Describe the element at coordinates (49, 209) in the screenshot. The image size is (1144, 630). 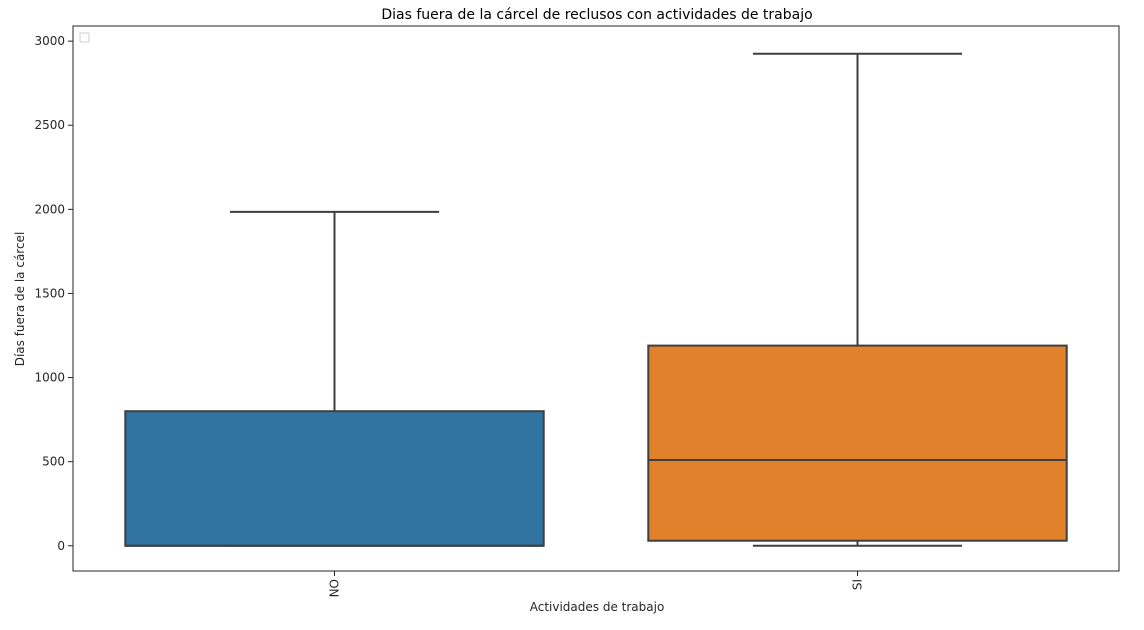
I see `y-tick-label: 2000` at that location.